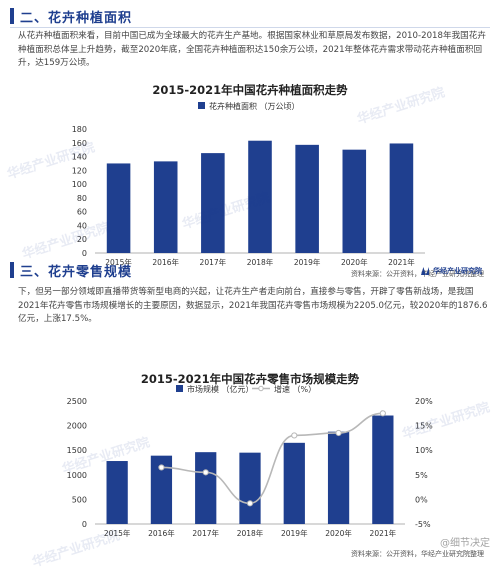  What do you see at coordinates (250, 379) in the screenshot?
I see `chart-title: 2015-2021年中国花卉零售市场规模走势` at bounding box center [250, 379].